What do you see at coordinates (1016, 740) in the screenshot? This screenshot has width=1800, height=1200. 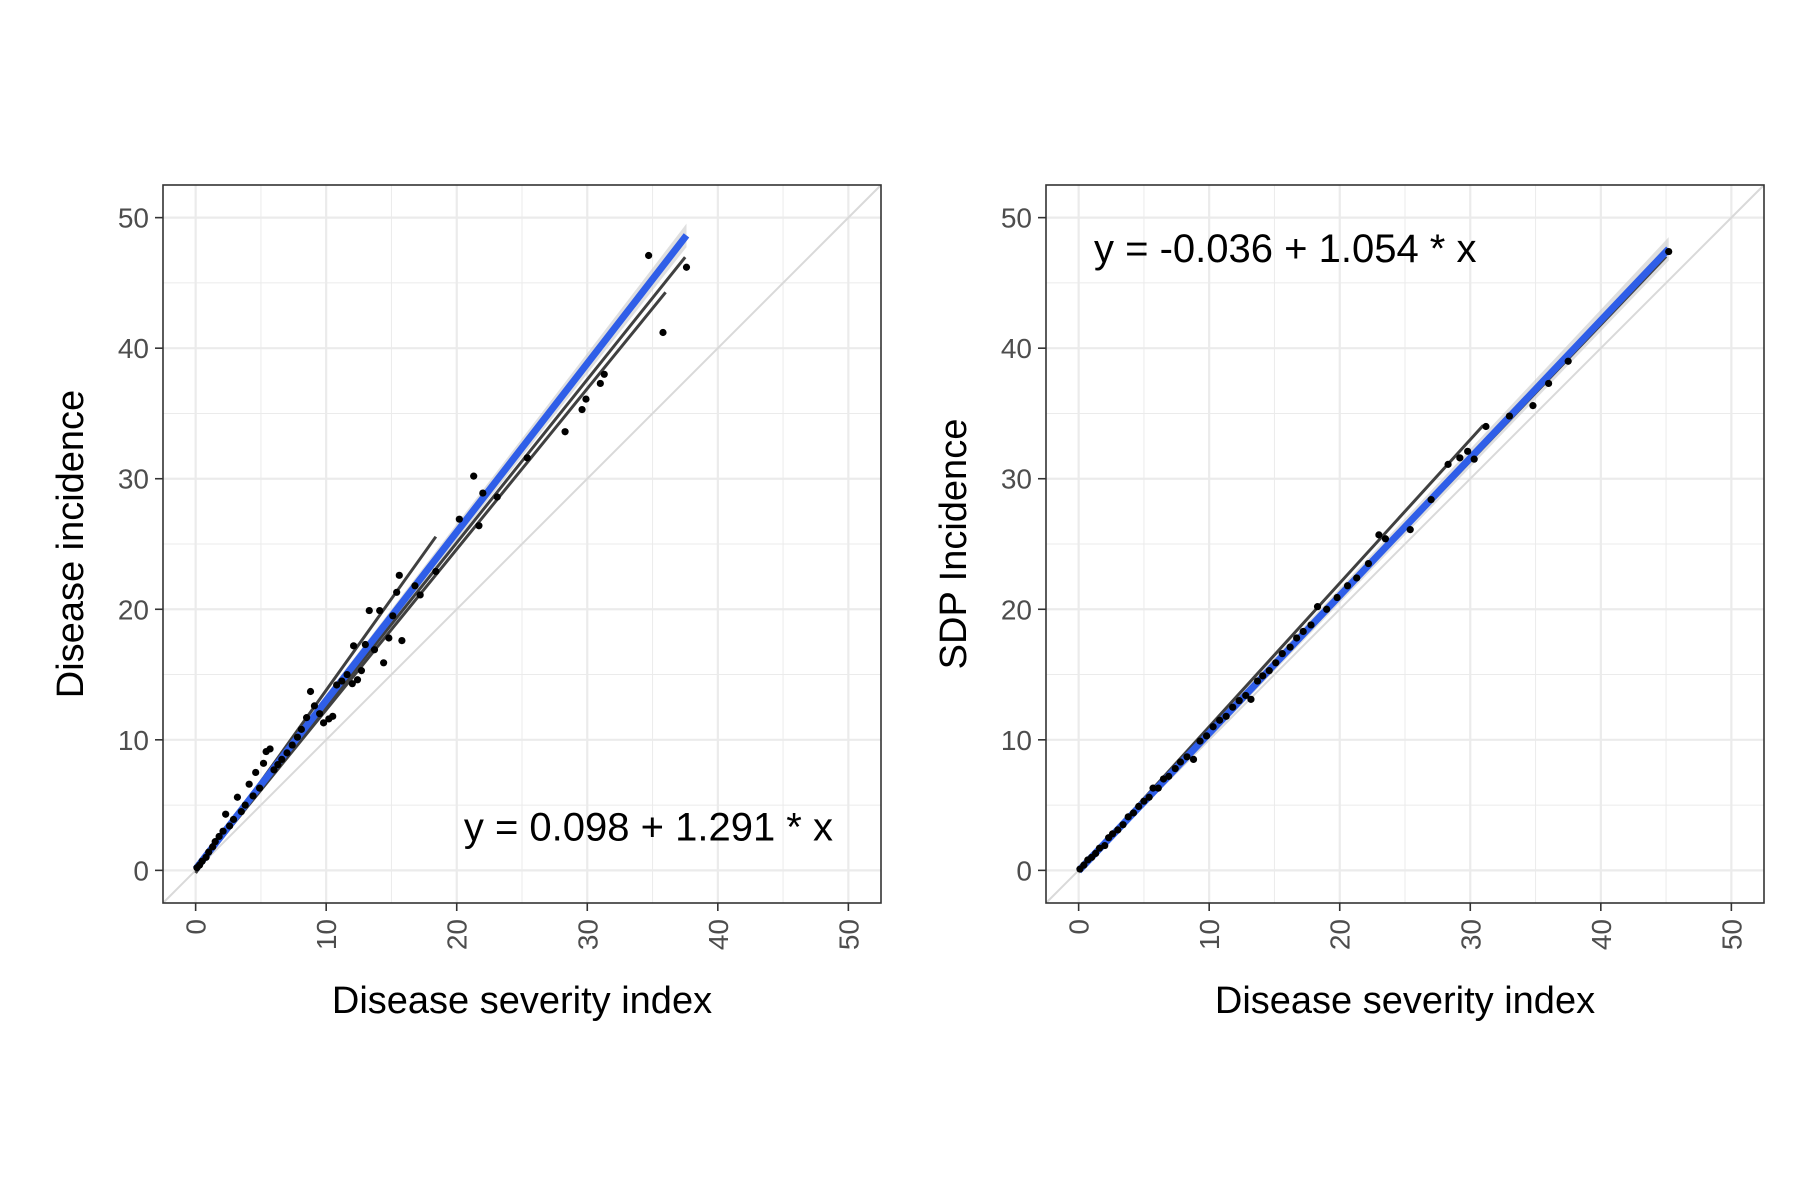 I see `right-chart-y-tick-label-1: 10` at bounding box center [1016, 740].